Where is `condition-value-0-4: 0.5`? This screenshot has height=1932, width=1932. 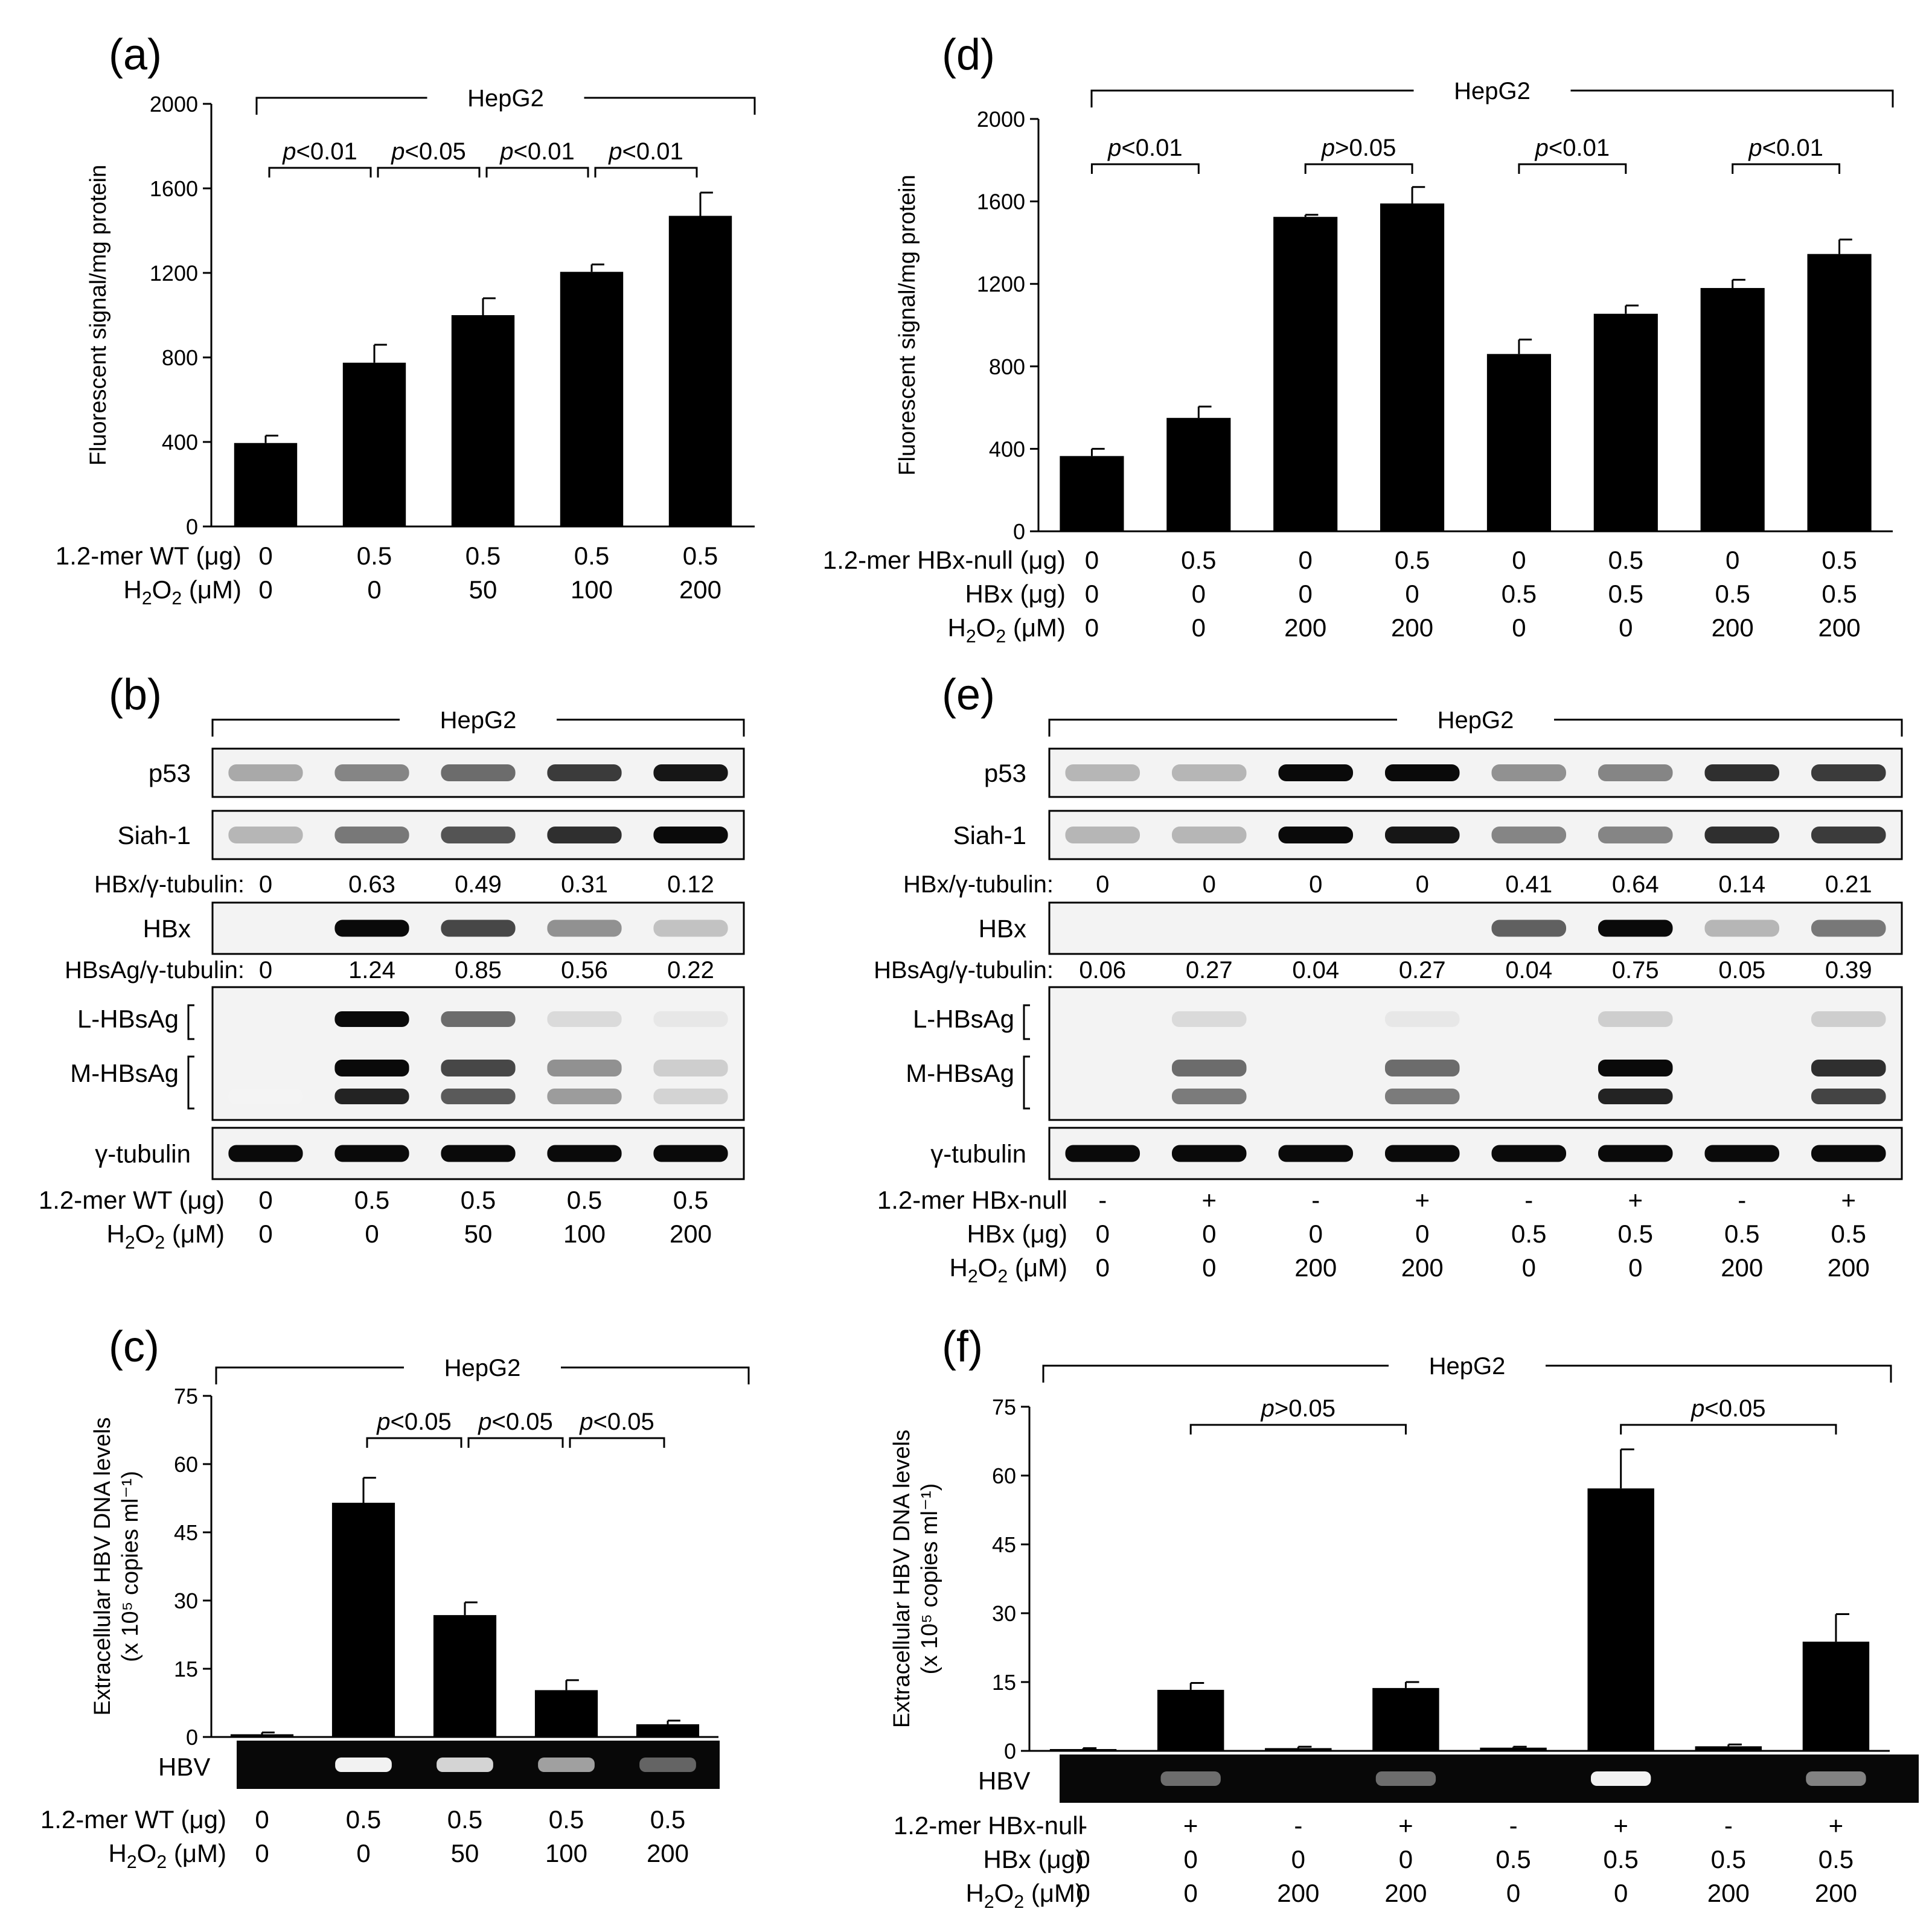
condition-value-0-4: 0.5 is located at coordinates (690, 1200).